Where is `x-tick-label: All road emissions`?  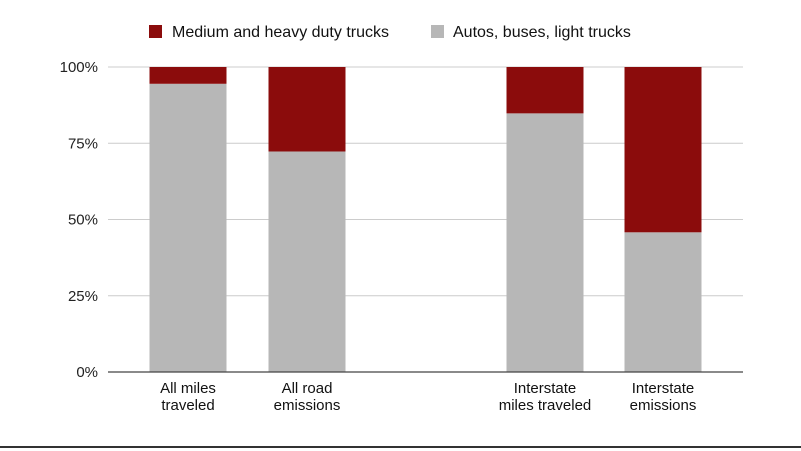
x-tick-label: All road emissions is located at coordinates (307, 397).